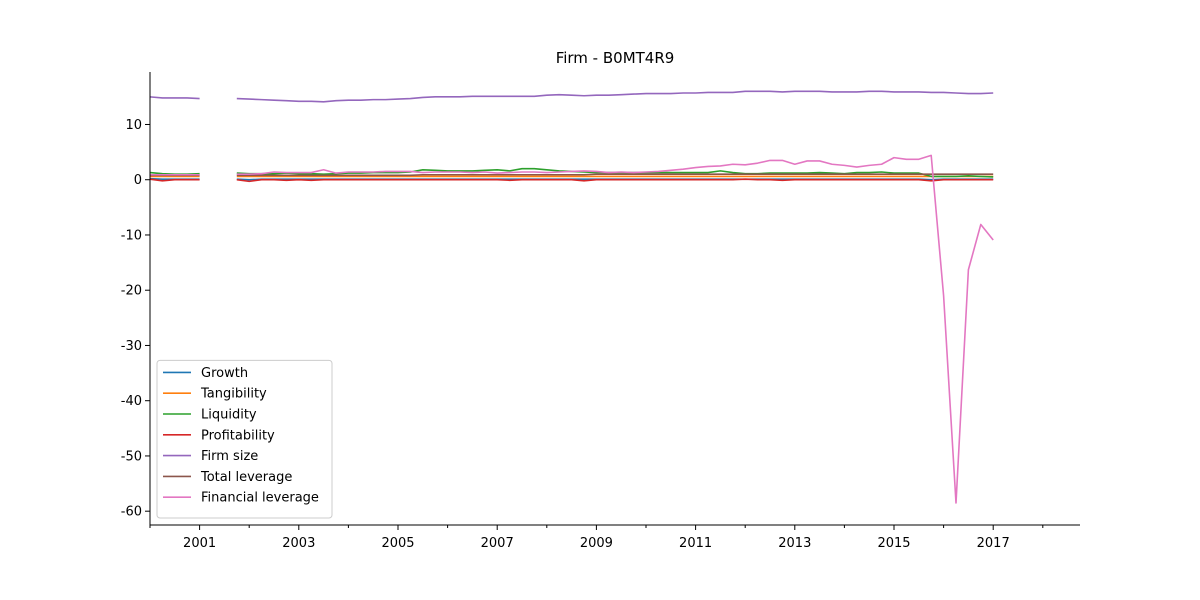 The image size is (1200, 600). I want to click on y-tick-label: -20, so click(131, 291).